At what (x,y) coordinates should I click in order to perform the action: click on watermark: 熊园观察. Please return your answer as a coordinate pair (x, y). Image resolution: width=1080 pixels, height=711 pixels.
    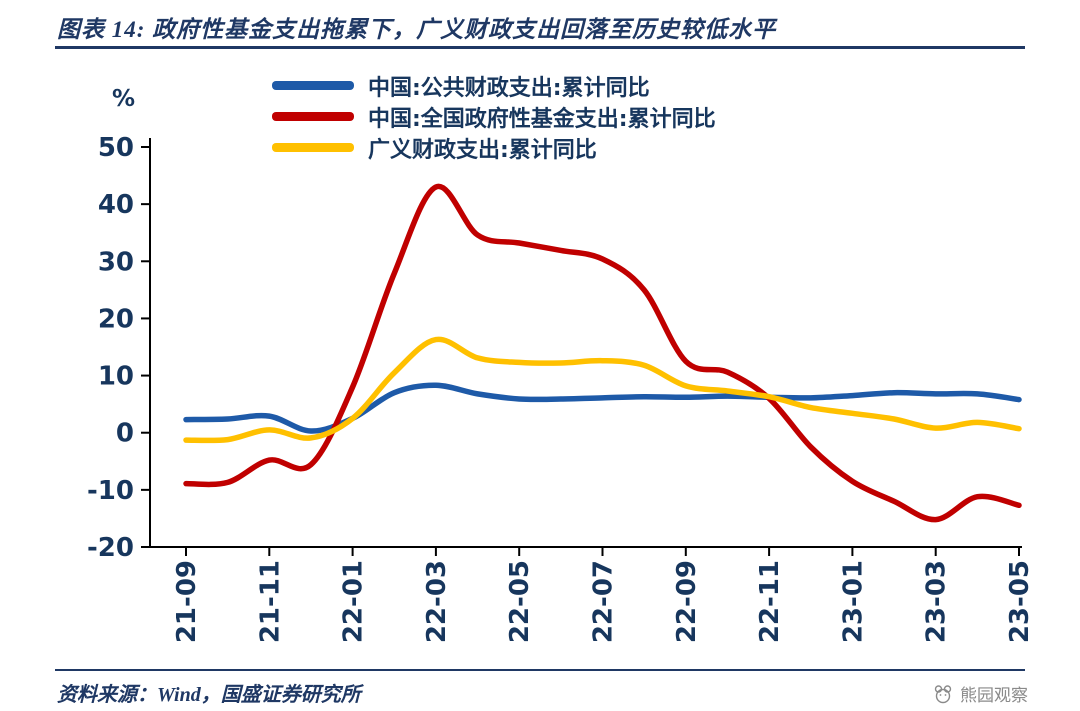
    Looking at the image, I should click on (980, 693).